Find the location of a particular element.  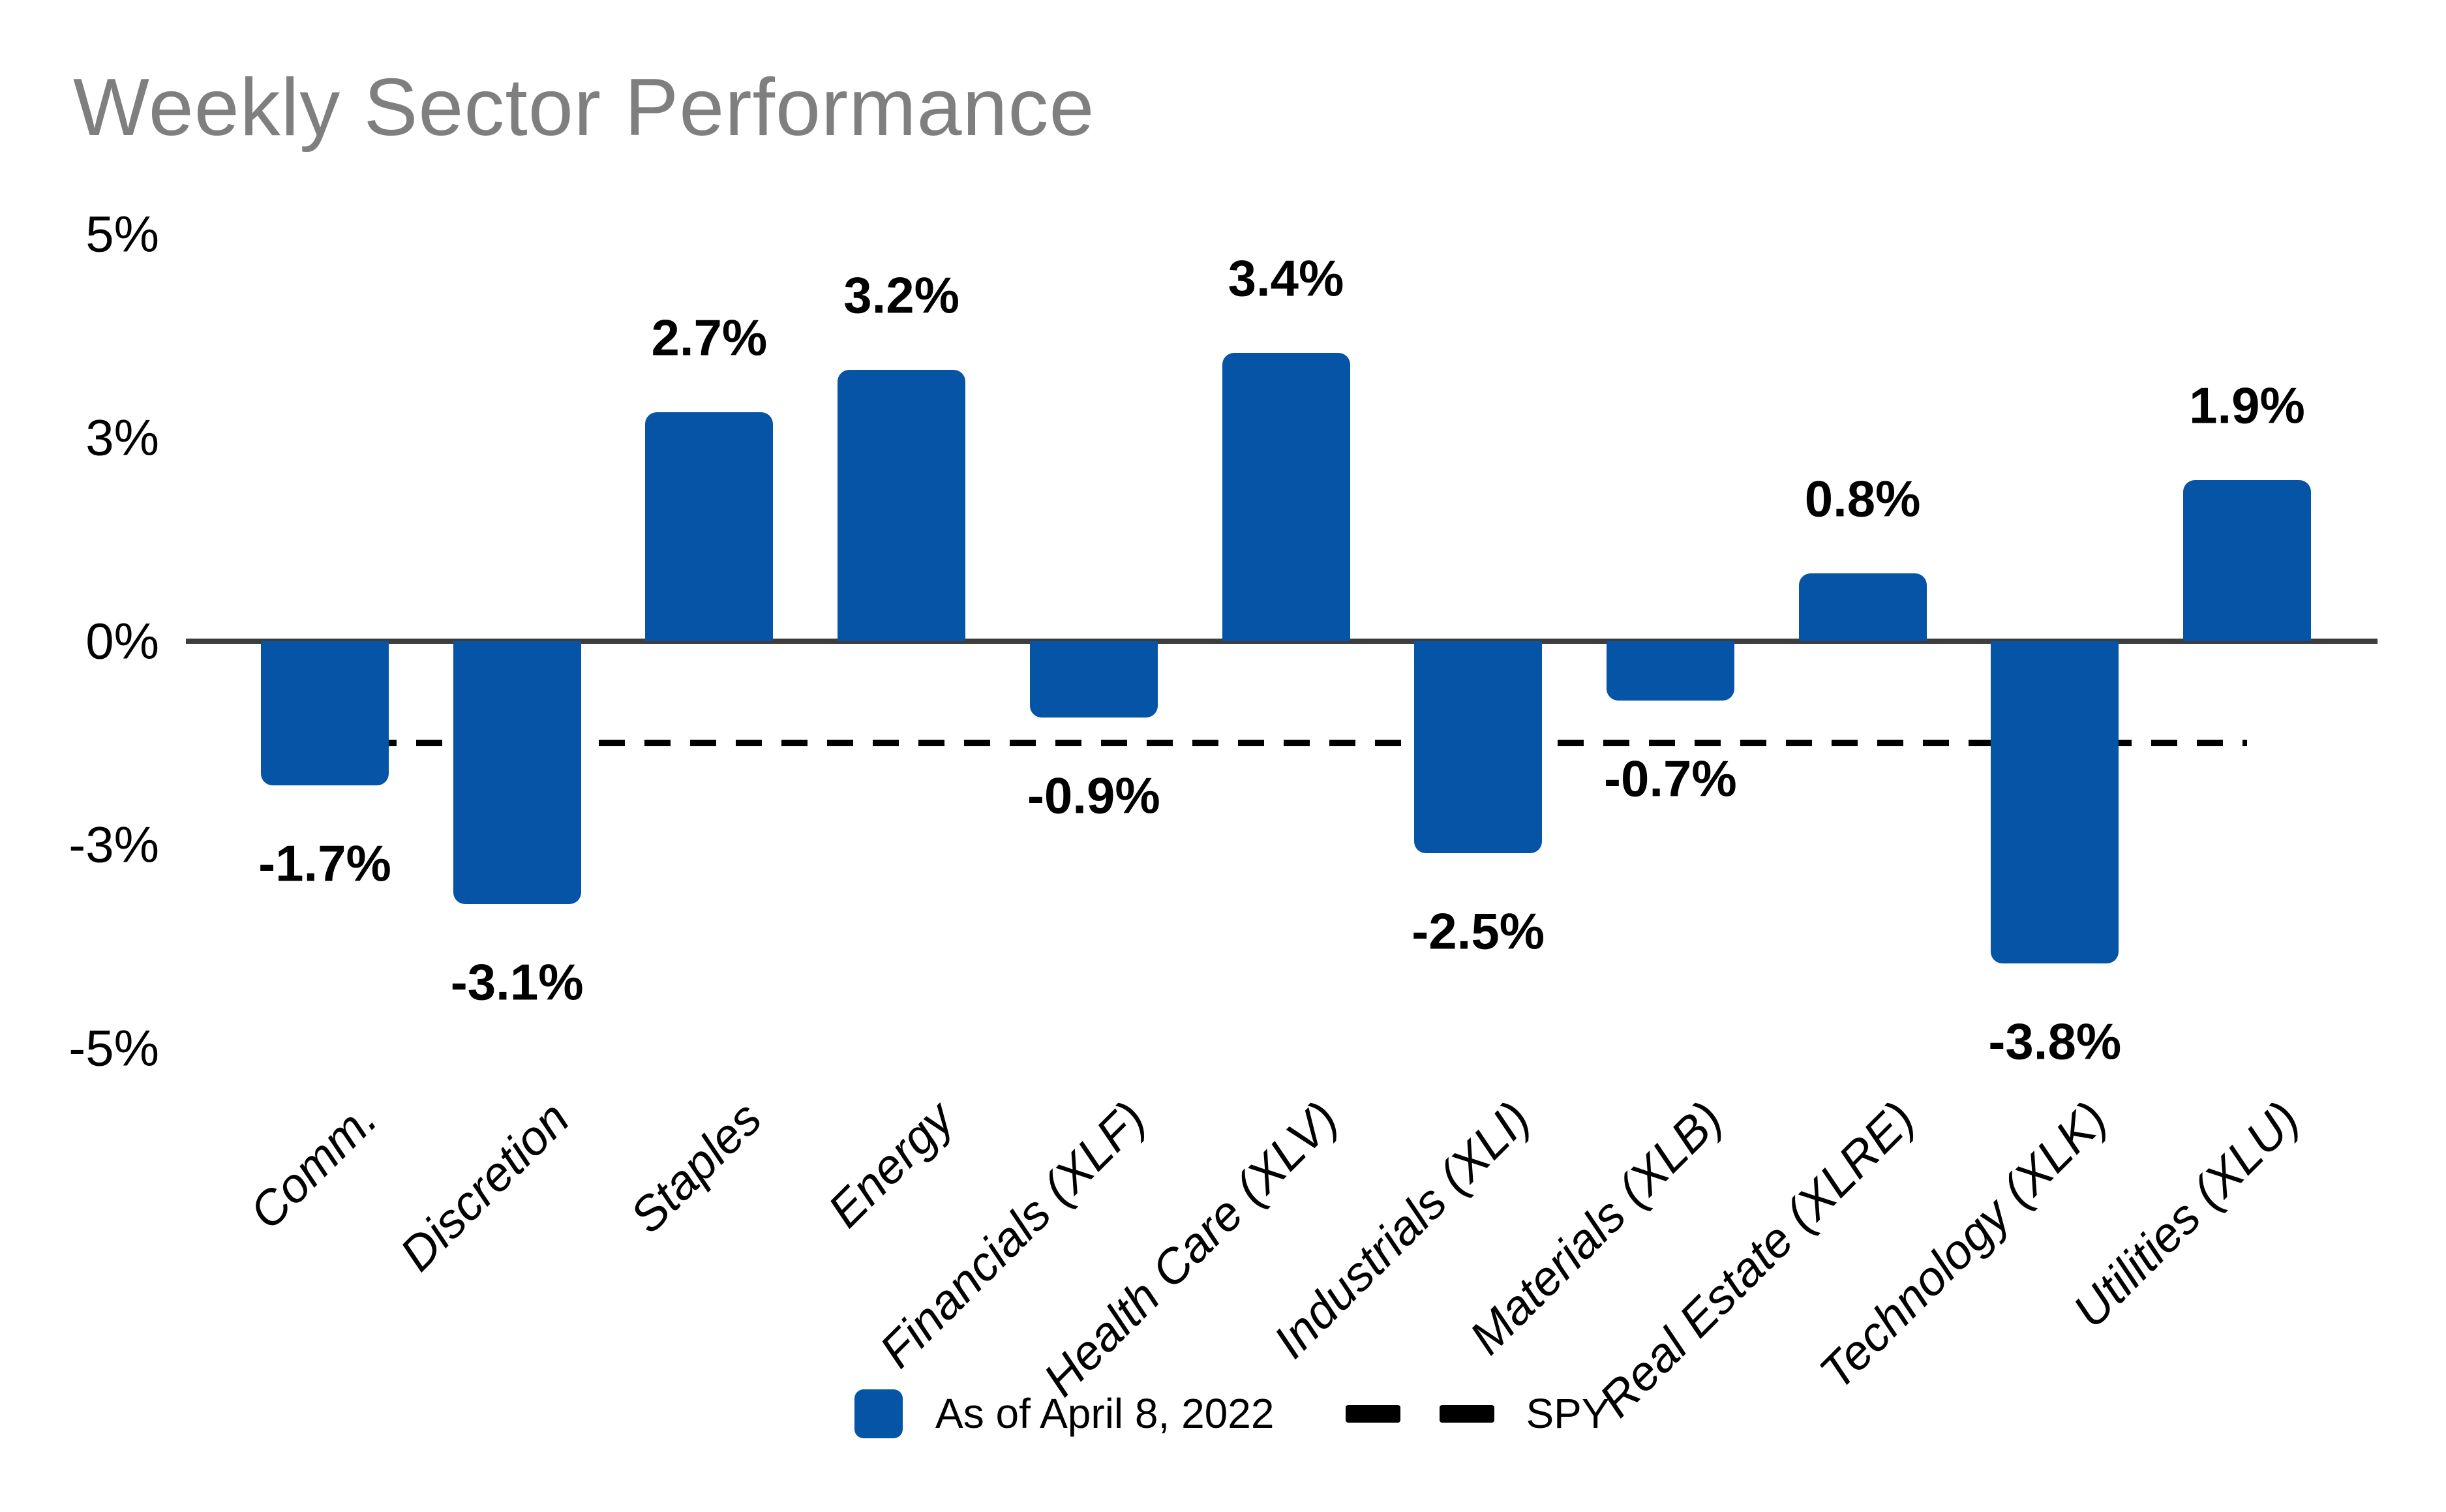

legend: As of April 8, 2022 SPY is located at coordinates (1232, 1413).